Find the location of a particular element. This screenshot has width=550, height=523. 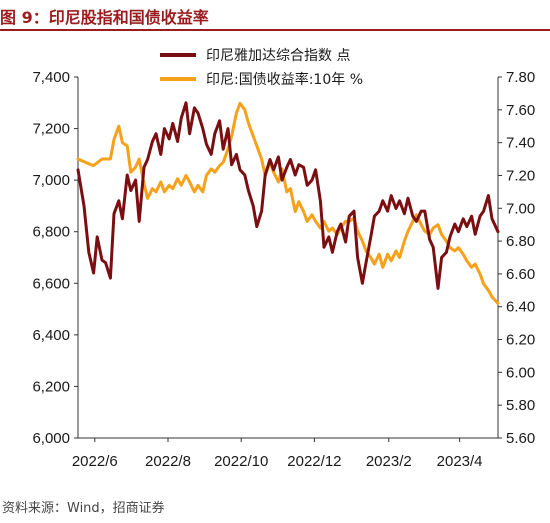

title-rule is located at coordinates (275, 30).